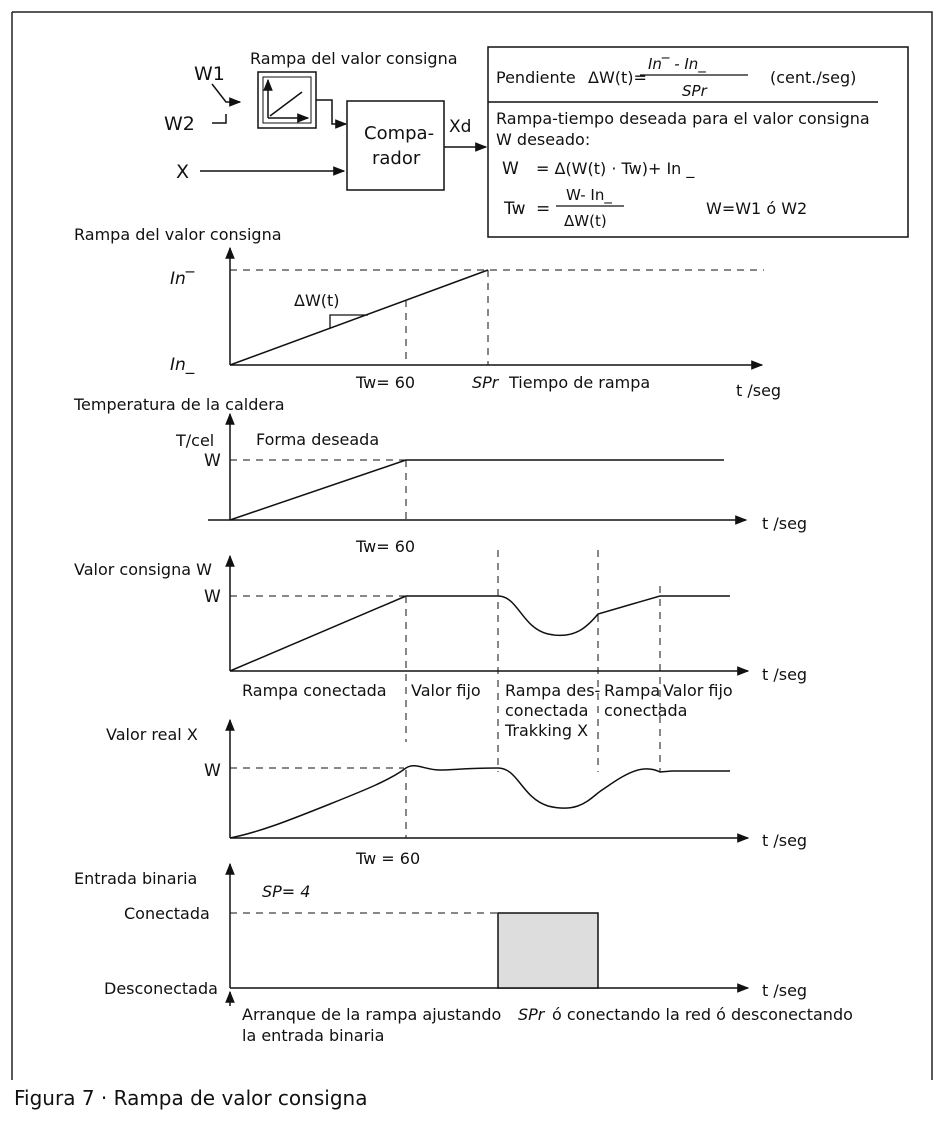  What do you see at coordinates (313, 1035) in the screenshot?
I see `plot5-start-line2: la entrada binaria` at bounding box center [313, 1035].